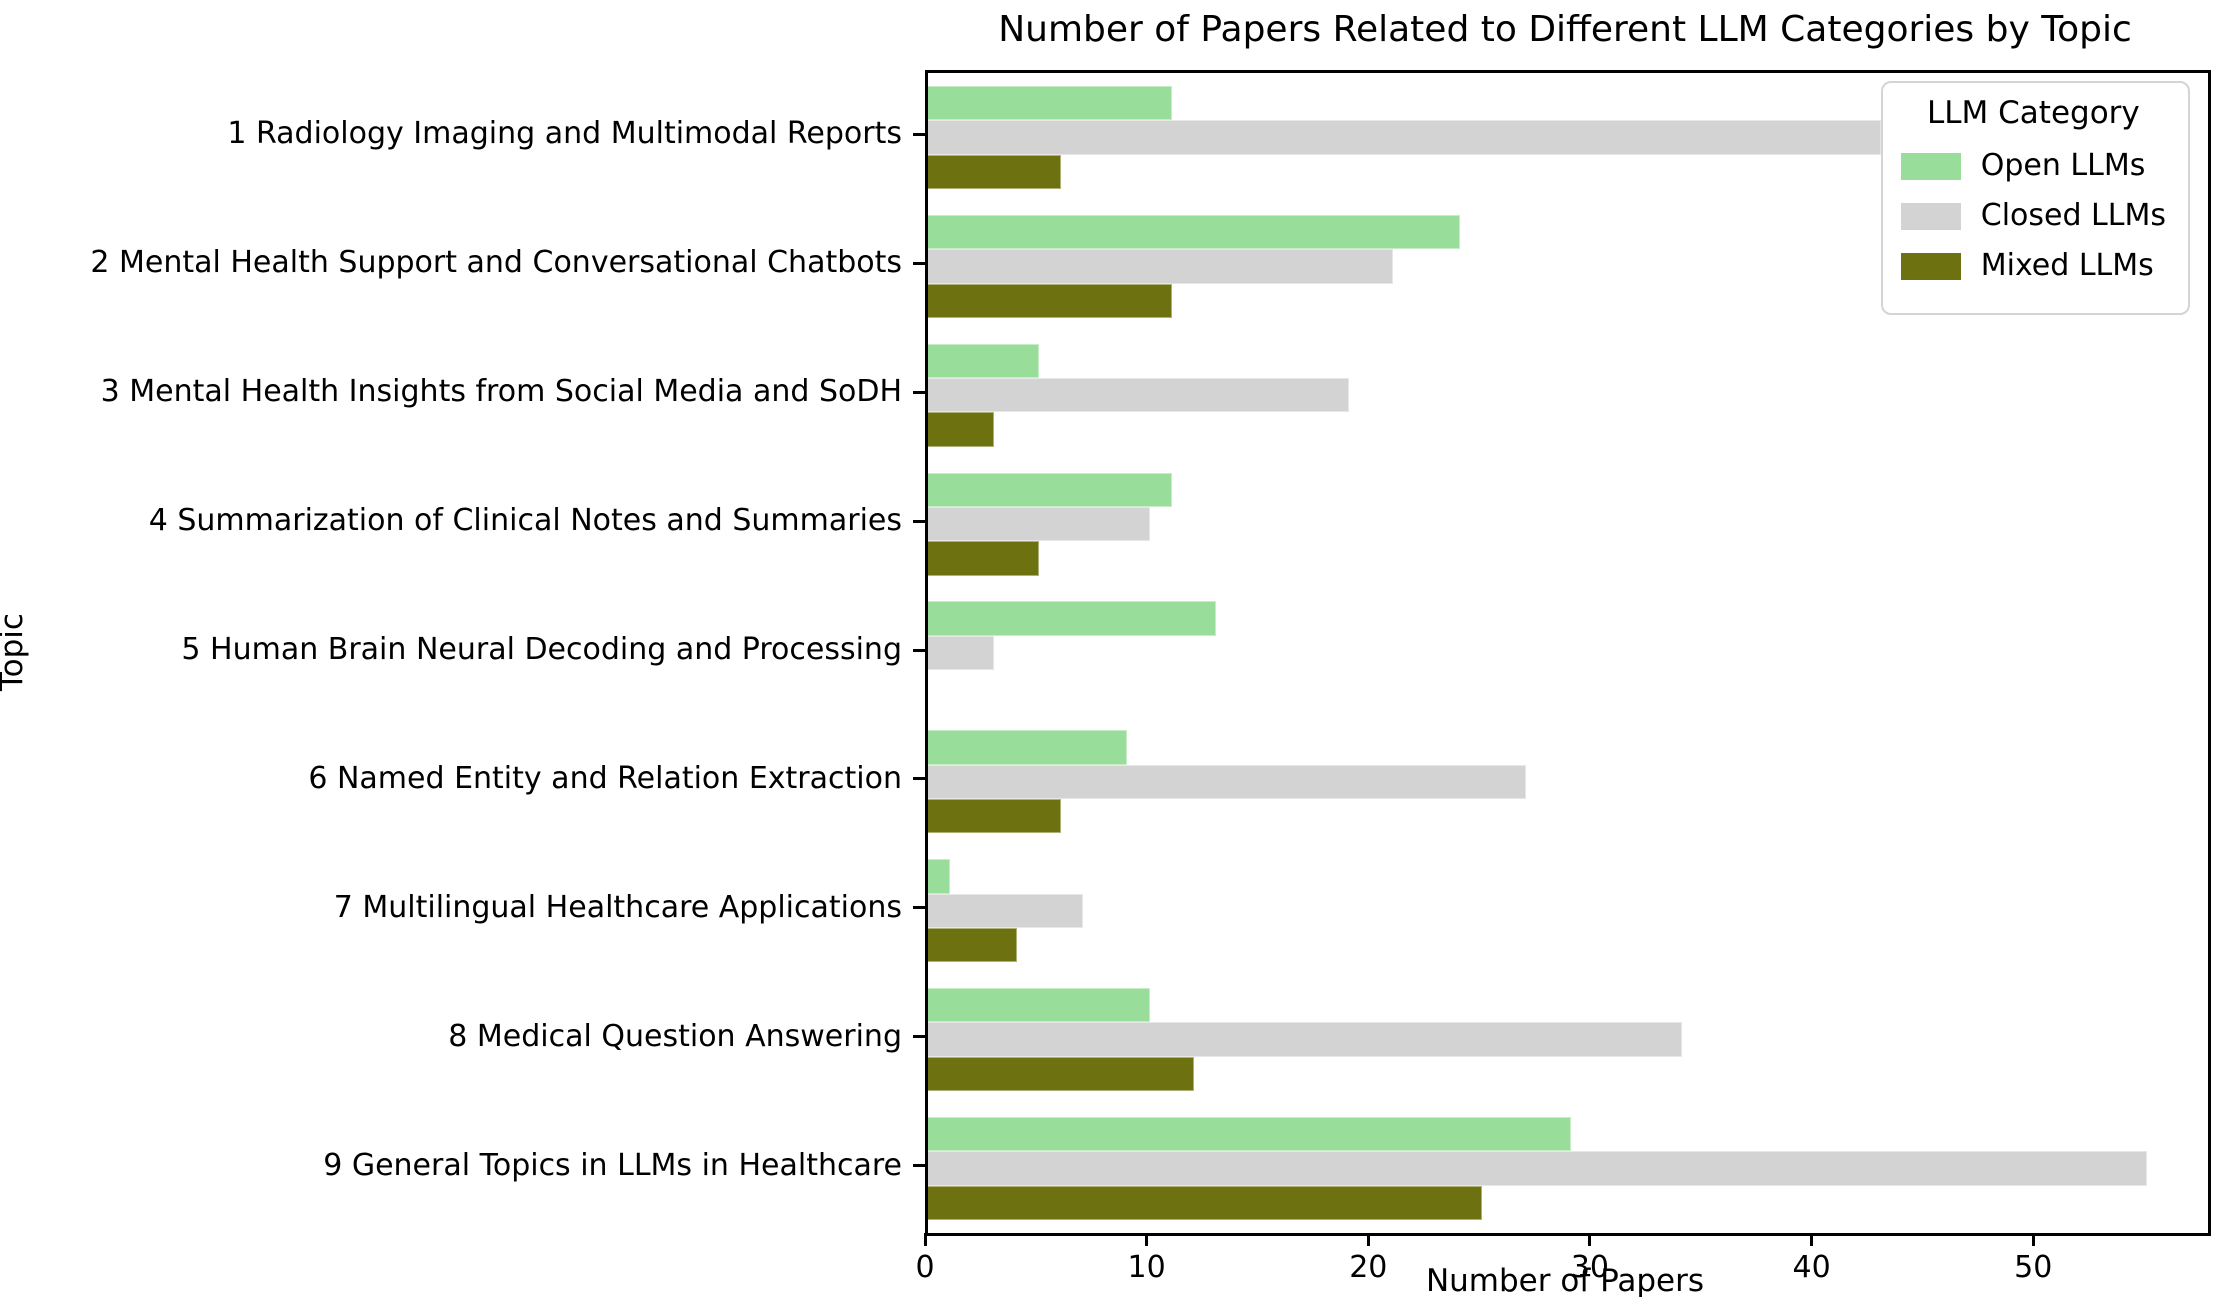 Image resolution: width=2214 pixels, height=1297 pixels. Describe the element at coordinates (2033, 113) in the screenshot. I see `legend-title: LLM Category` at that location.